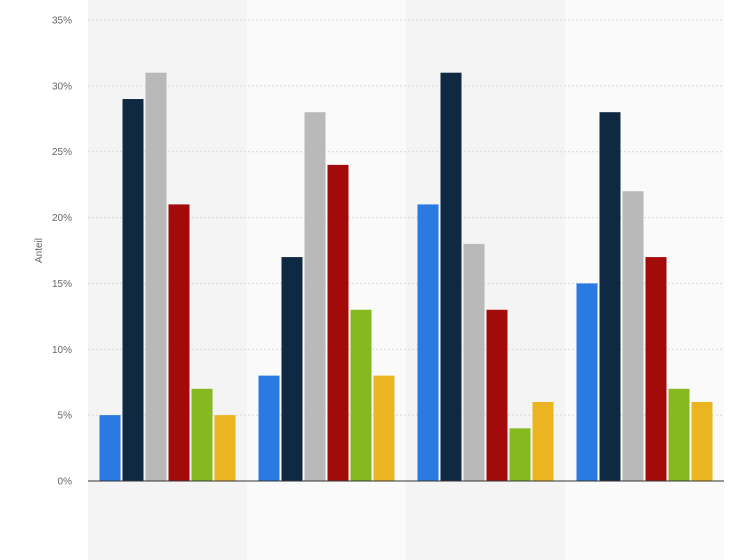 Image resolution: width=754 pixels, height=560 pixels. What do you see at coordinates (65, 482) in the screenshot?
I see `y-tick-label: 0%` at bounding box center [65, 482].